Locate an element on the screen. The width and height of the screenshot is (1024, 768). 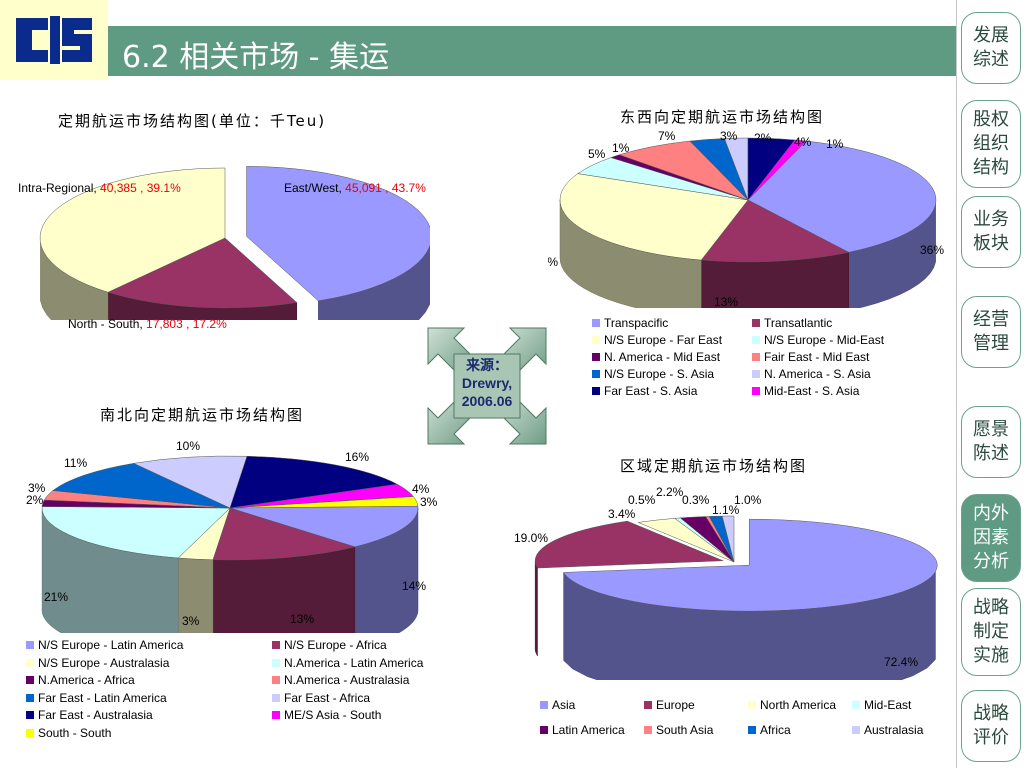
legend-item-n-s-europe-australasia: N/S Europe - Australasia is located at coordinates (97, 663).